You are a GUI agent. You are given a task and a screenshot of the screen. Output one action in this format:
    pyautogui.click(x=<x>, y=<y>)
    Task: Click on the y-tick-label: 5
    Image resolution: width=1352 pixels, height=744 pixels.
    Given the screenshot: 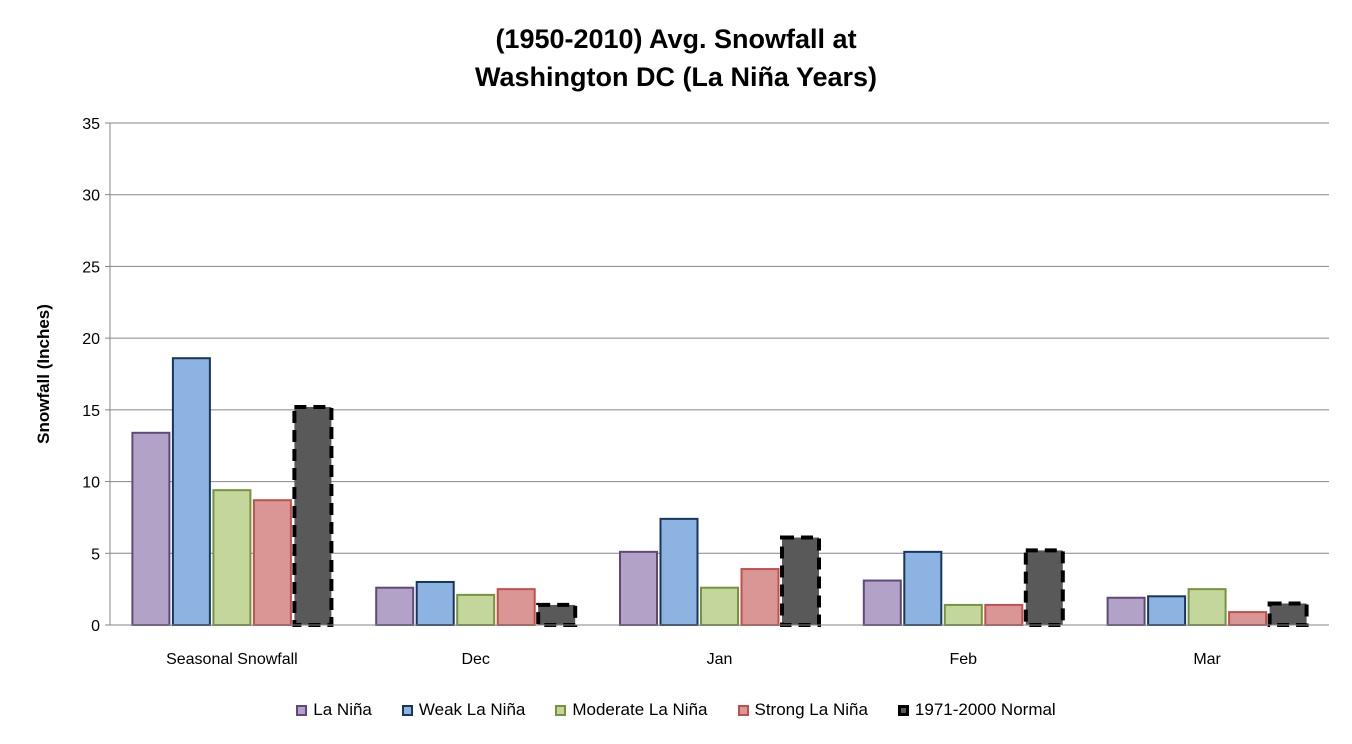 What is the action you would take?
    pyautogui.click(x=95, y=554)
    